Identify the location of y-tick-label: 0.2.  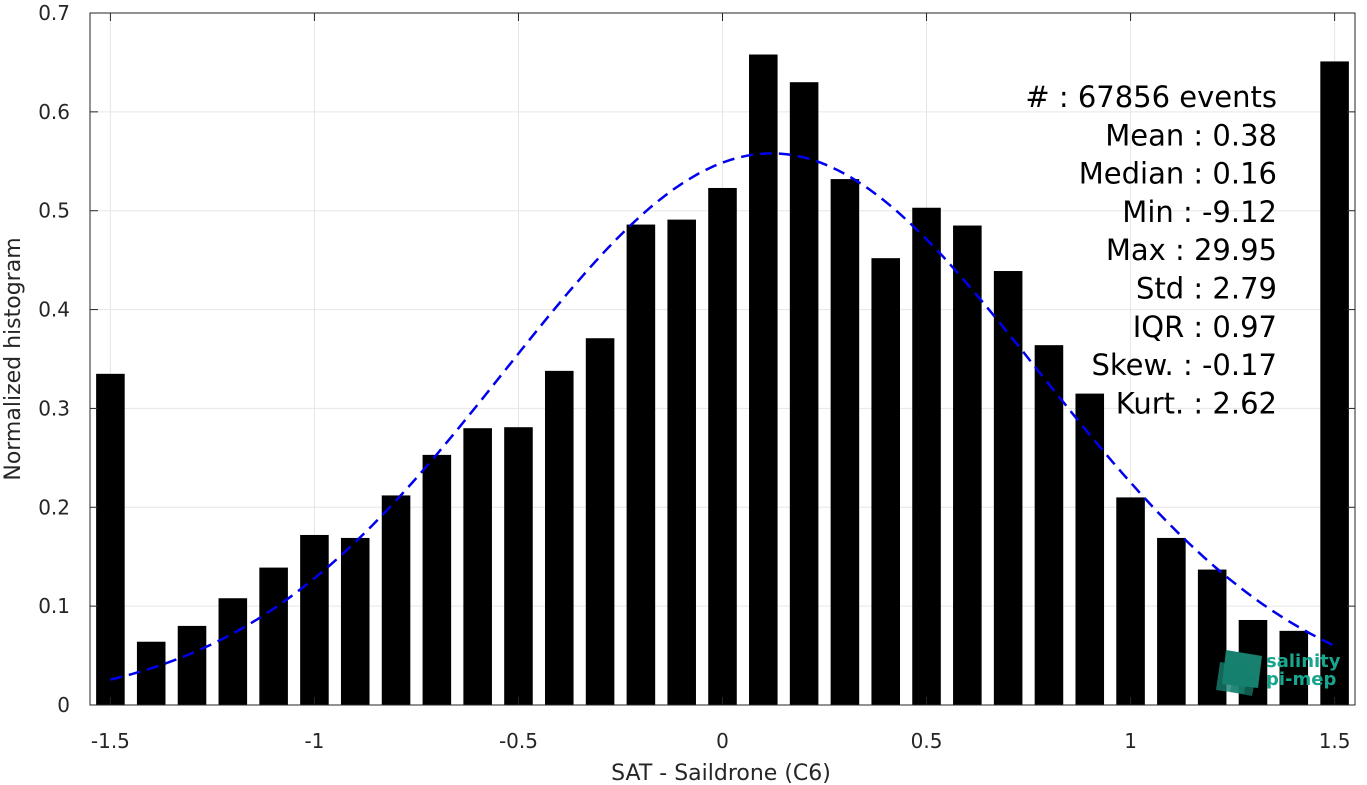
(54, 507).